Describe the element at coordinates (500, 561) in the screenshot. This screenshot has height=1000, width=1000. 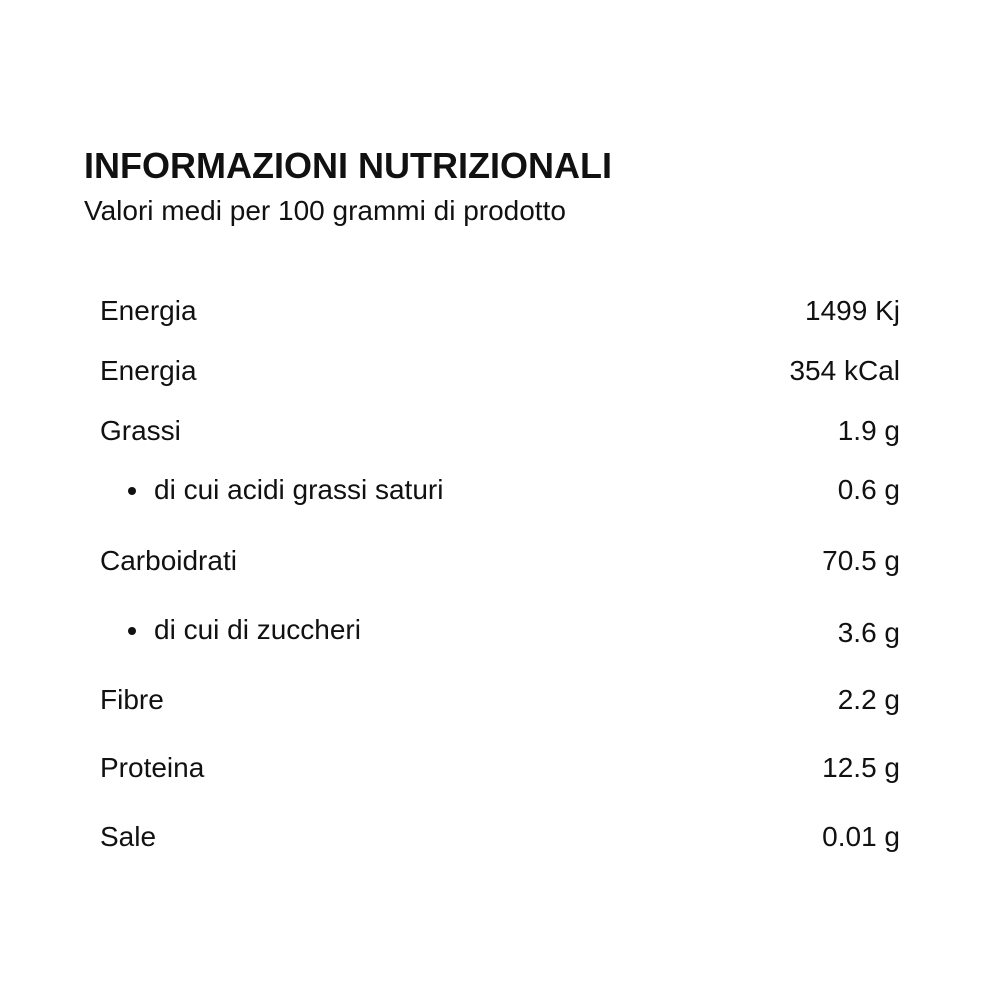
I see `table-row: Carboidrati 70.5 g` at that location.